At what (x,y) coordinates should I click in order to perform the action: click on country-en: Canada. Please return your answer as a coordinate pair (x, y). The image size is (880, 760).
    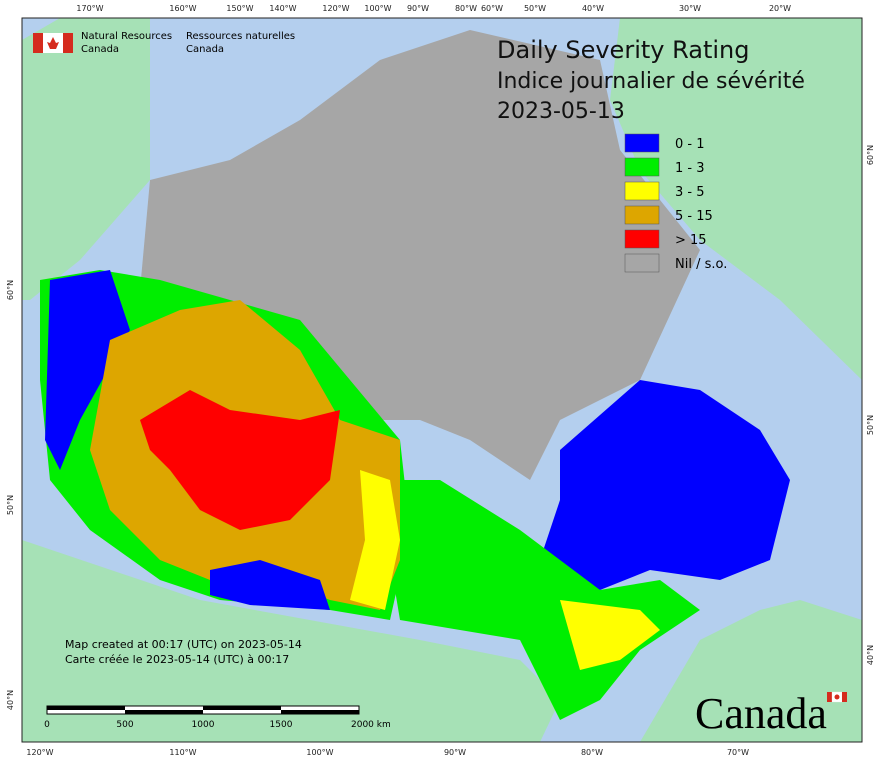
    Looking at the image, I should click on (100, 49).